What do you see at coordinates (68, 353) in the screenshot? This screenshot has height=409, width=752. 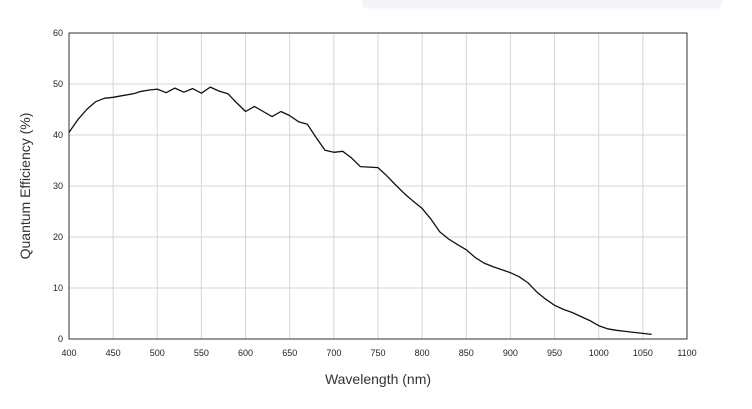 I see `x-tick-label: 400` at bounding box center [68, 353].